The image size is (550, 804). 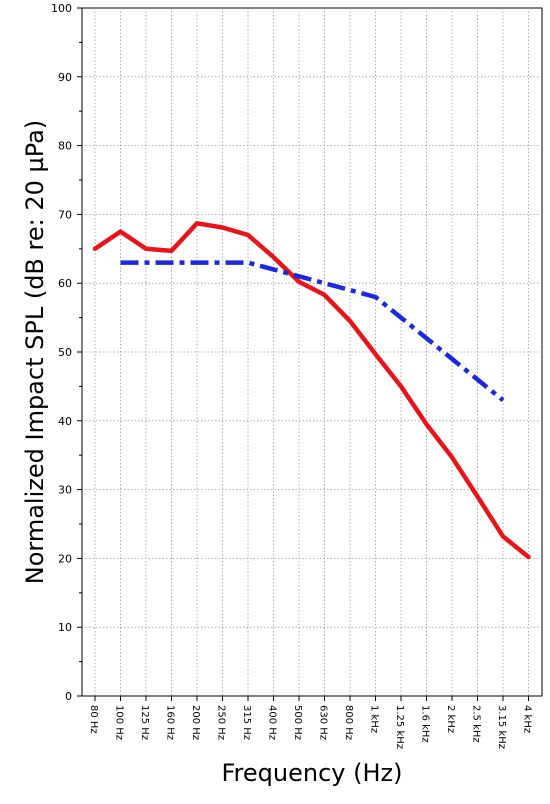 I want to click on series-2-line, so click(x=312, y=331).